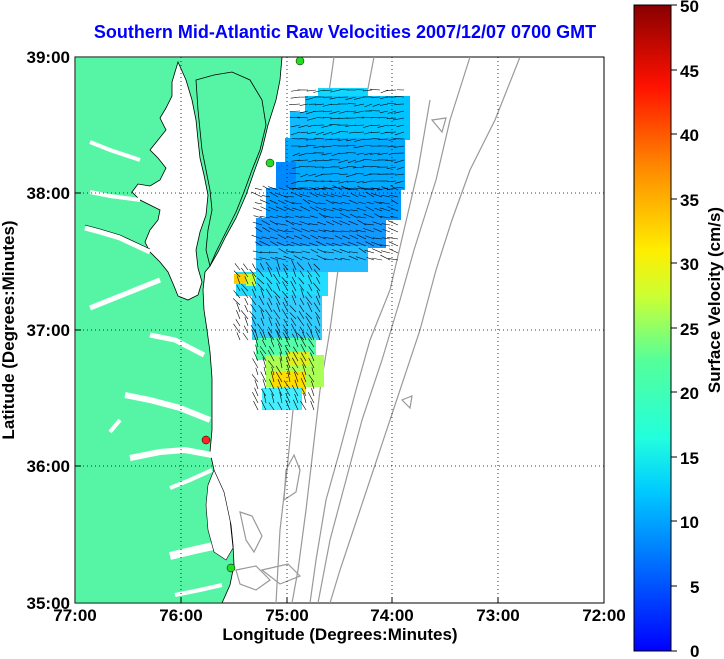 This screenshot has height=659, width=724. I want to click on bay-water, so click(170, 180).